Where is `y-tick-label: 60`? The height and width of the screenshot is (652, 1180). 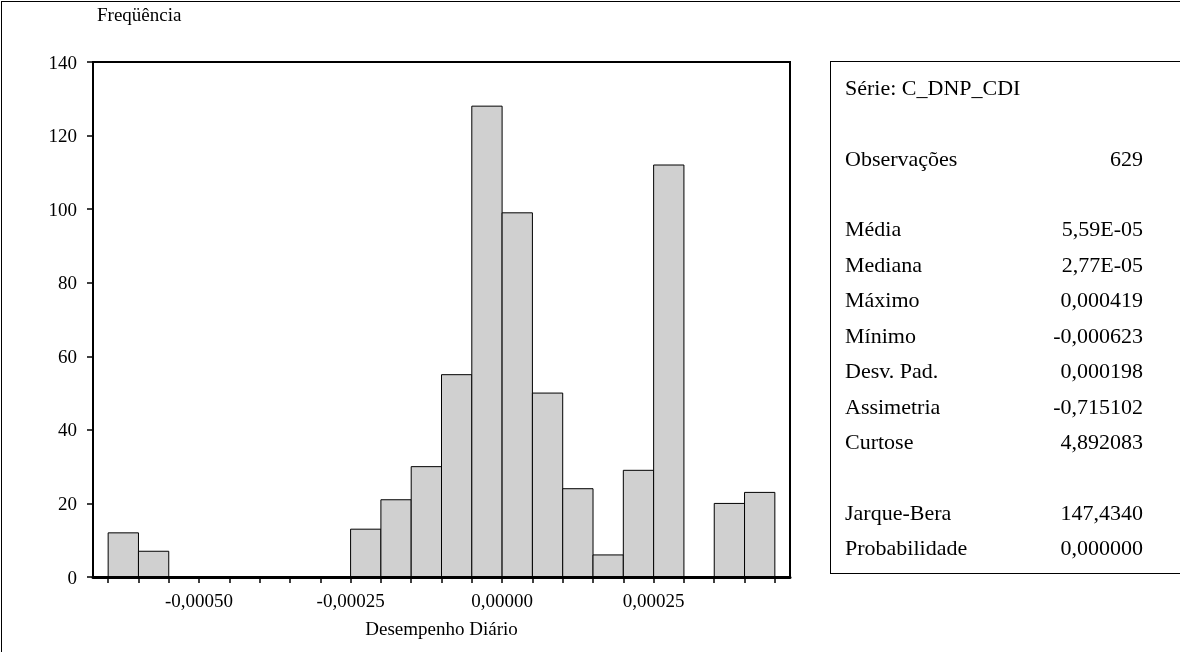
y-tick-label: 60 is located at coordinates (67, 356).